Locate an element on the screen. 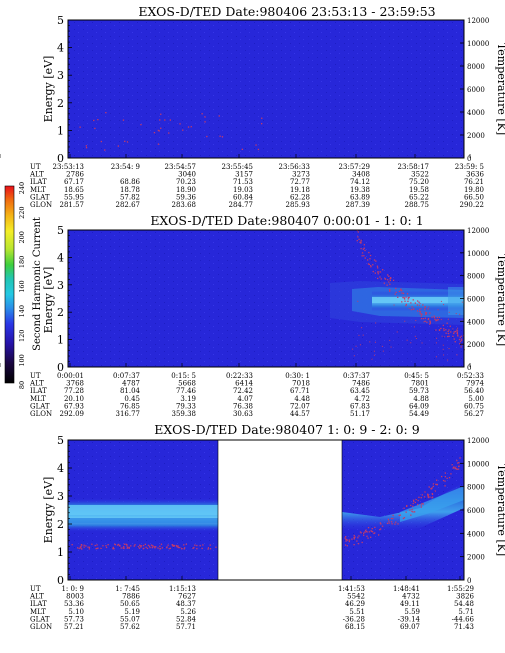 The height and width of the screenshot is (653, 505). y2-tick-label: 12000 is located at coordinates (478, 231).